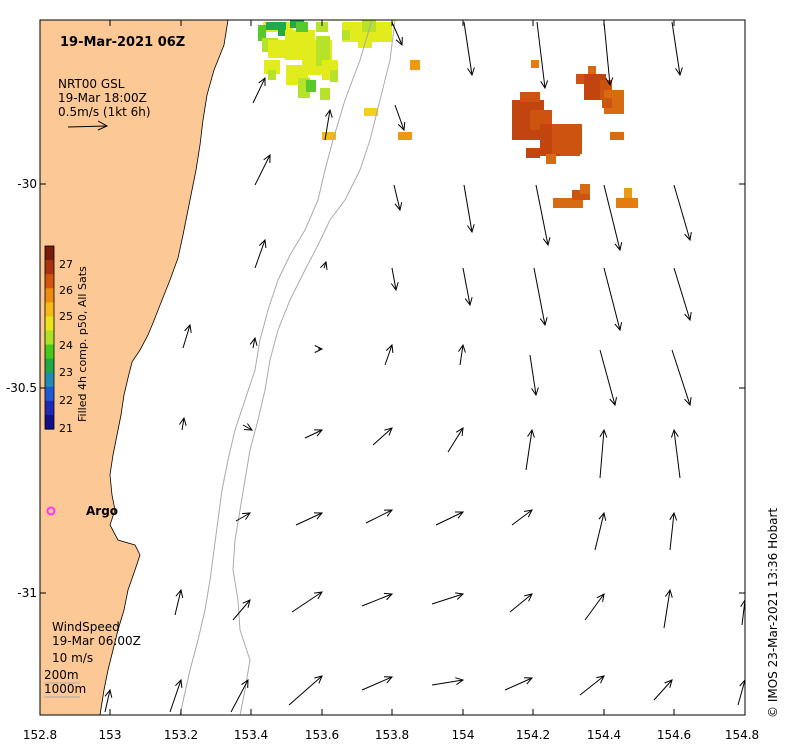  I want to click on cbar-tick: 21, so click(66, 428).